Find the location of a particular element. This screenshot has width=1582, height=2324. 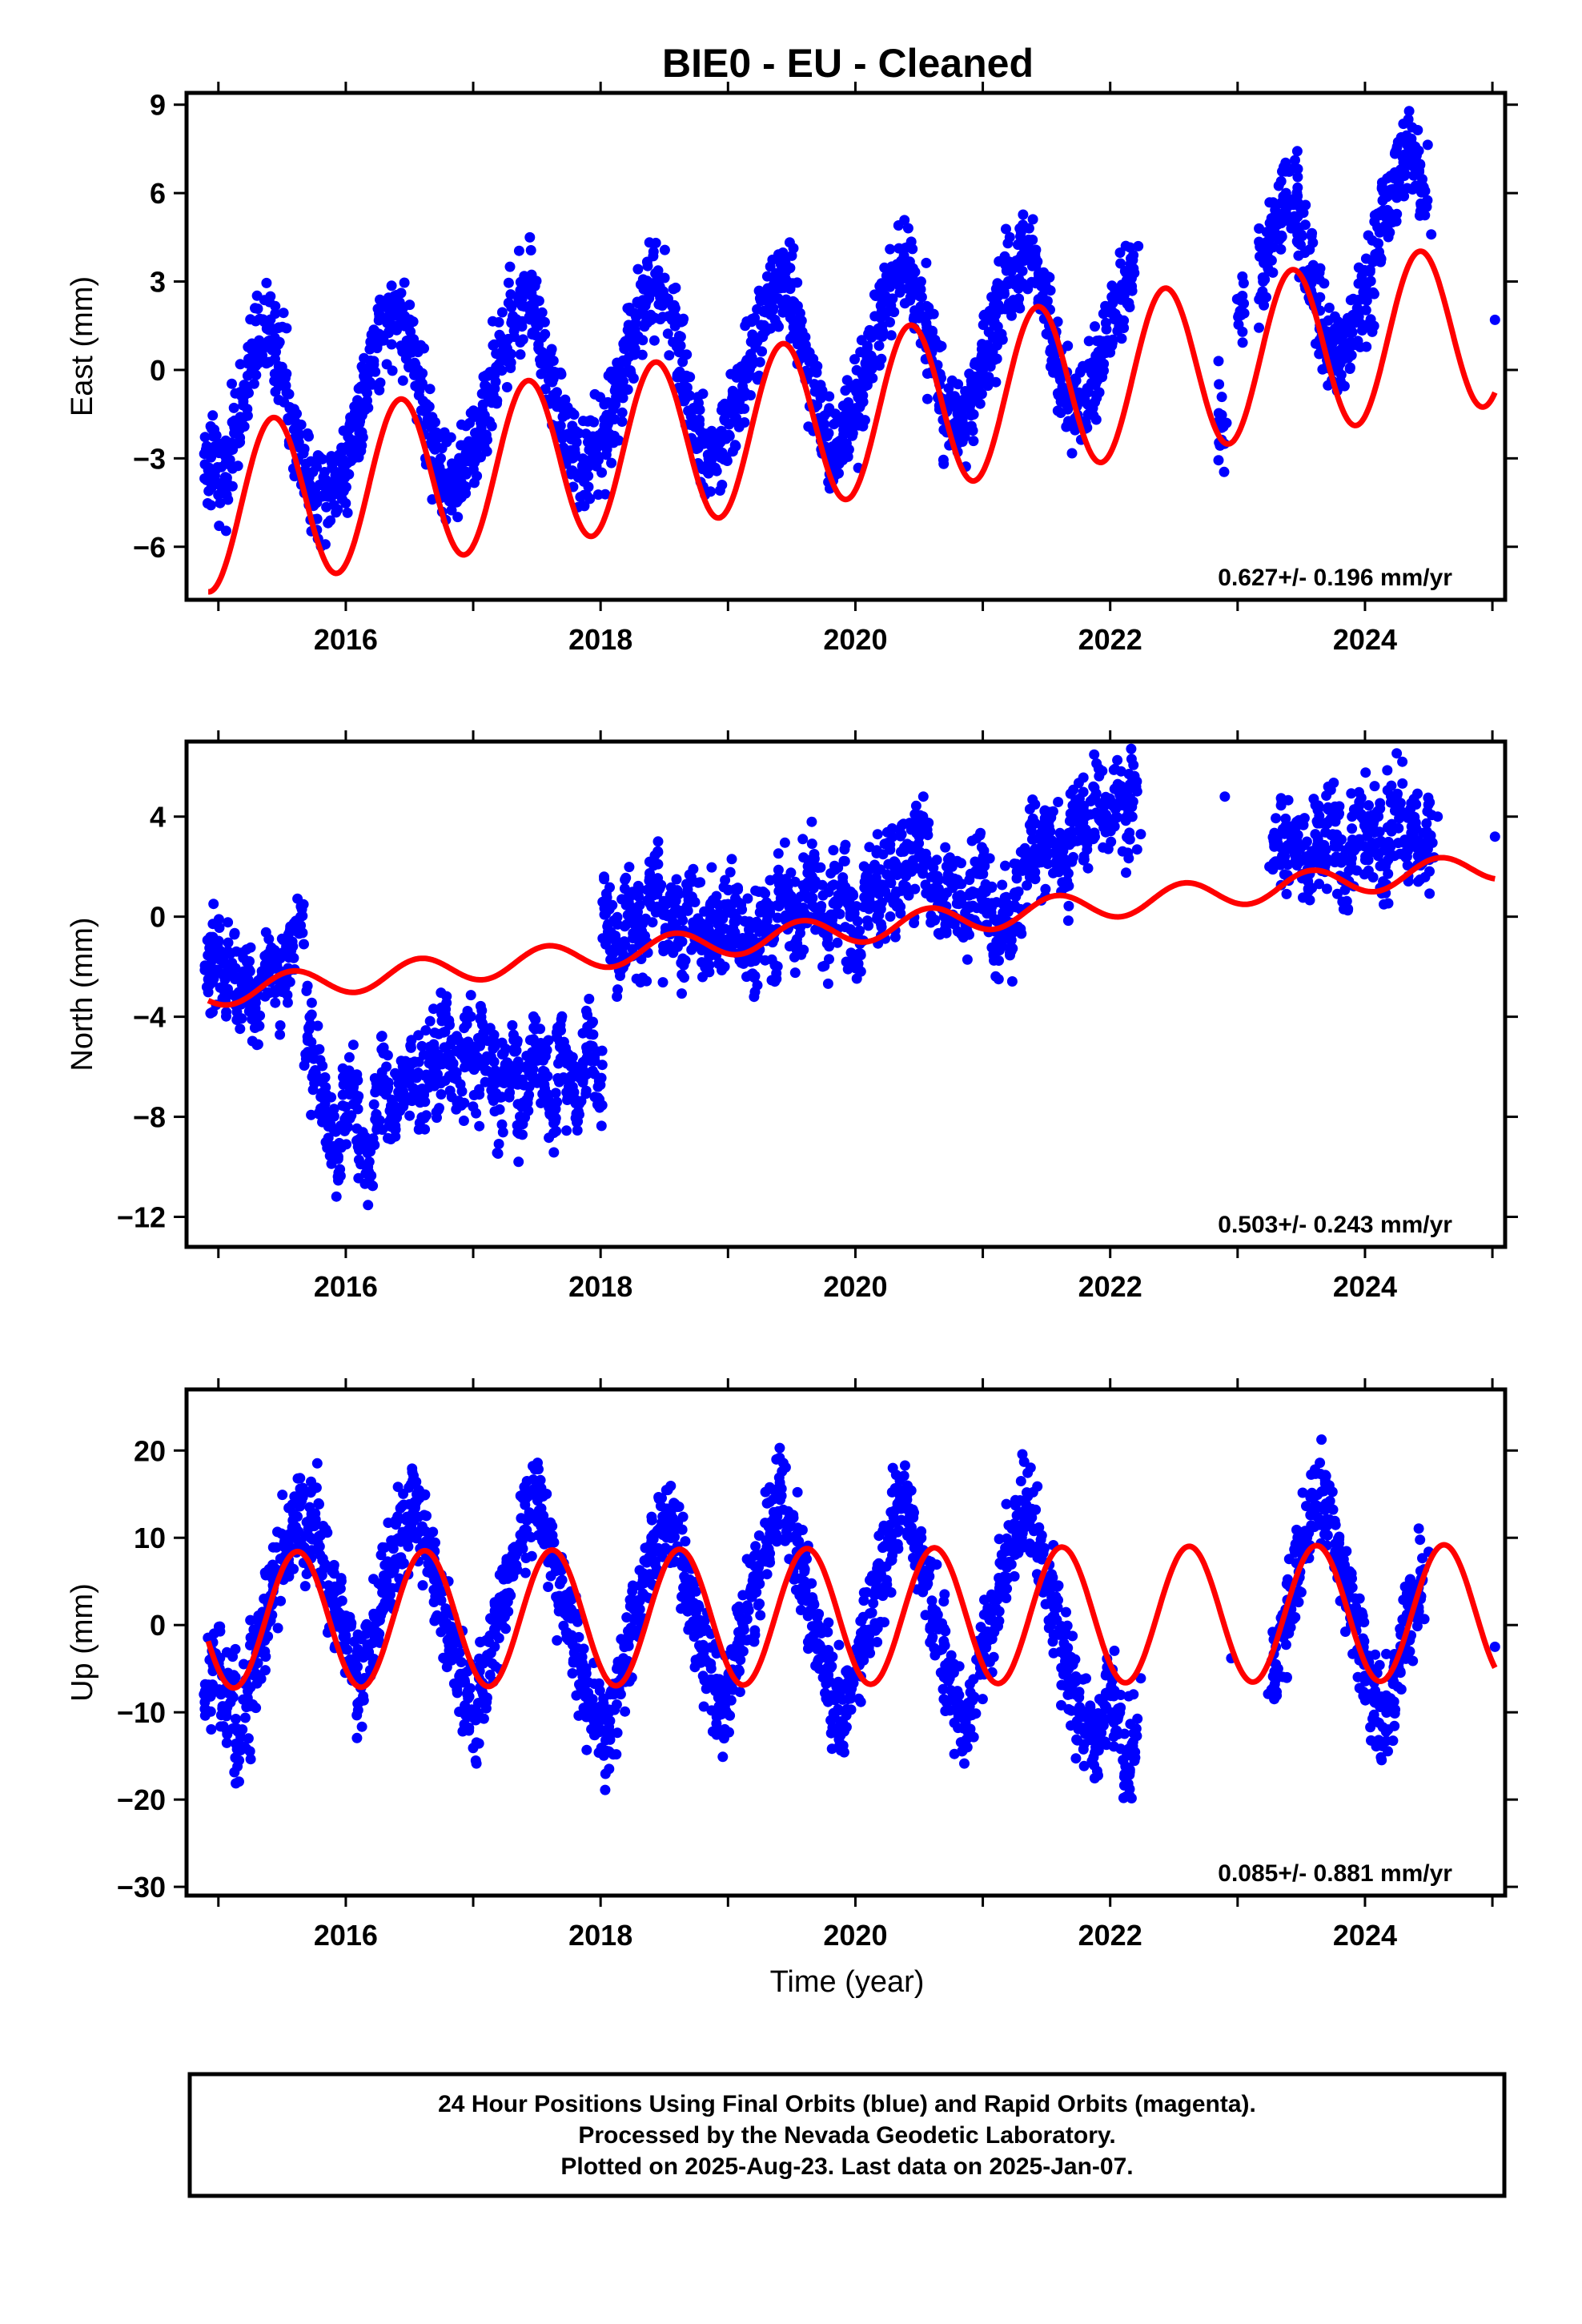

east-y-tick-label: −6 is located at coordinates (149, 547).